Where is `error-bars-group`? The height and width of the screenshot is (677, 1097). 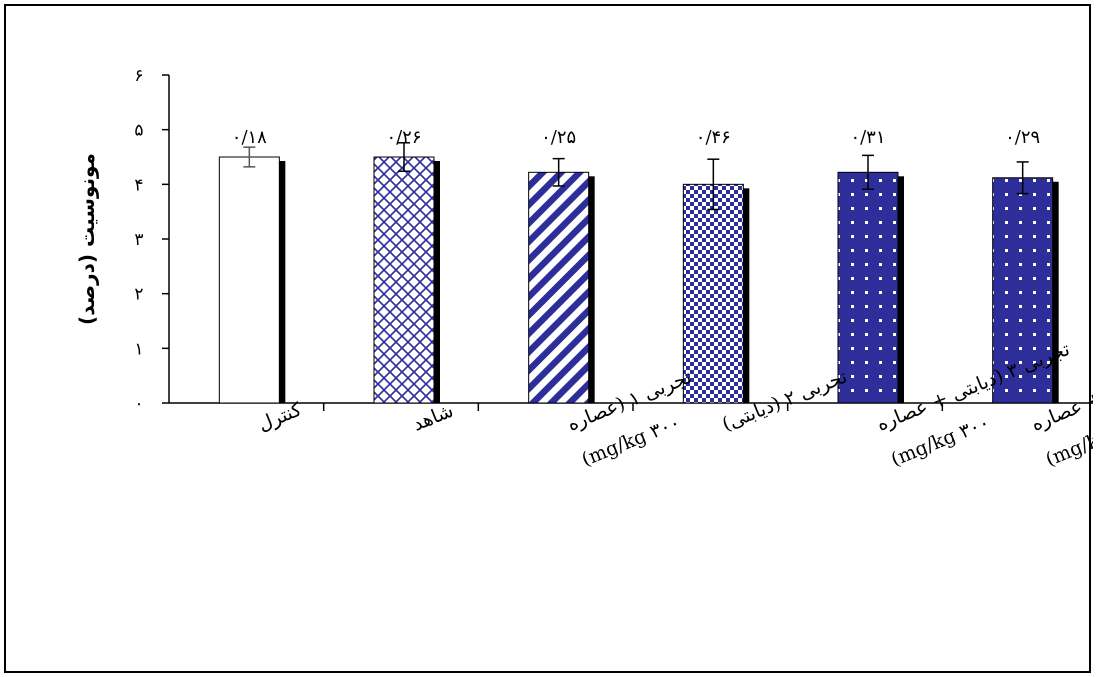
error-bars-group is located at coordinates (636, 176).